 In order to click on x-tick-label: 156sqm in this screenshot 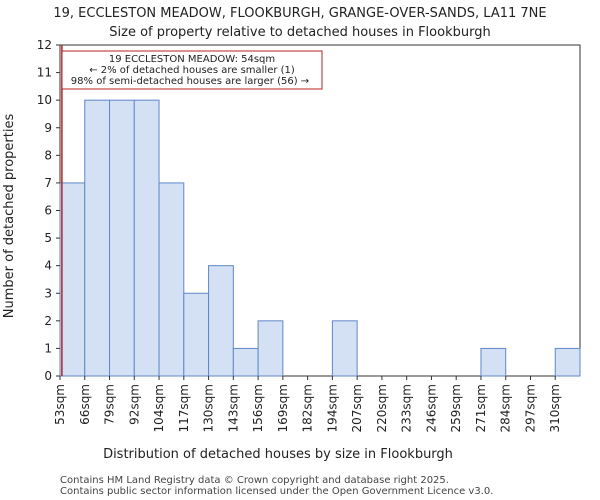, I will do `click(258, 408)`.